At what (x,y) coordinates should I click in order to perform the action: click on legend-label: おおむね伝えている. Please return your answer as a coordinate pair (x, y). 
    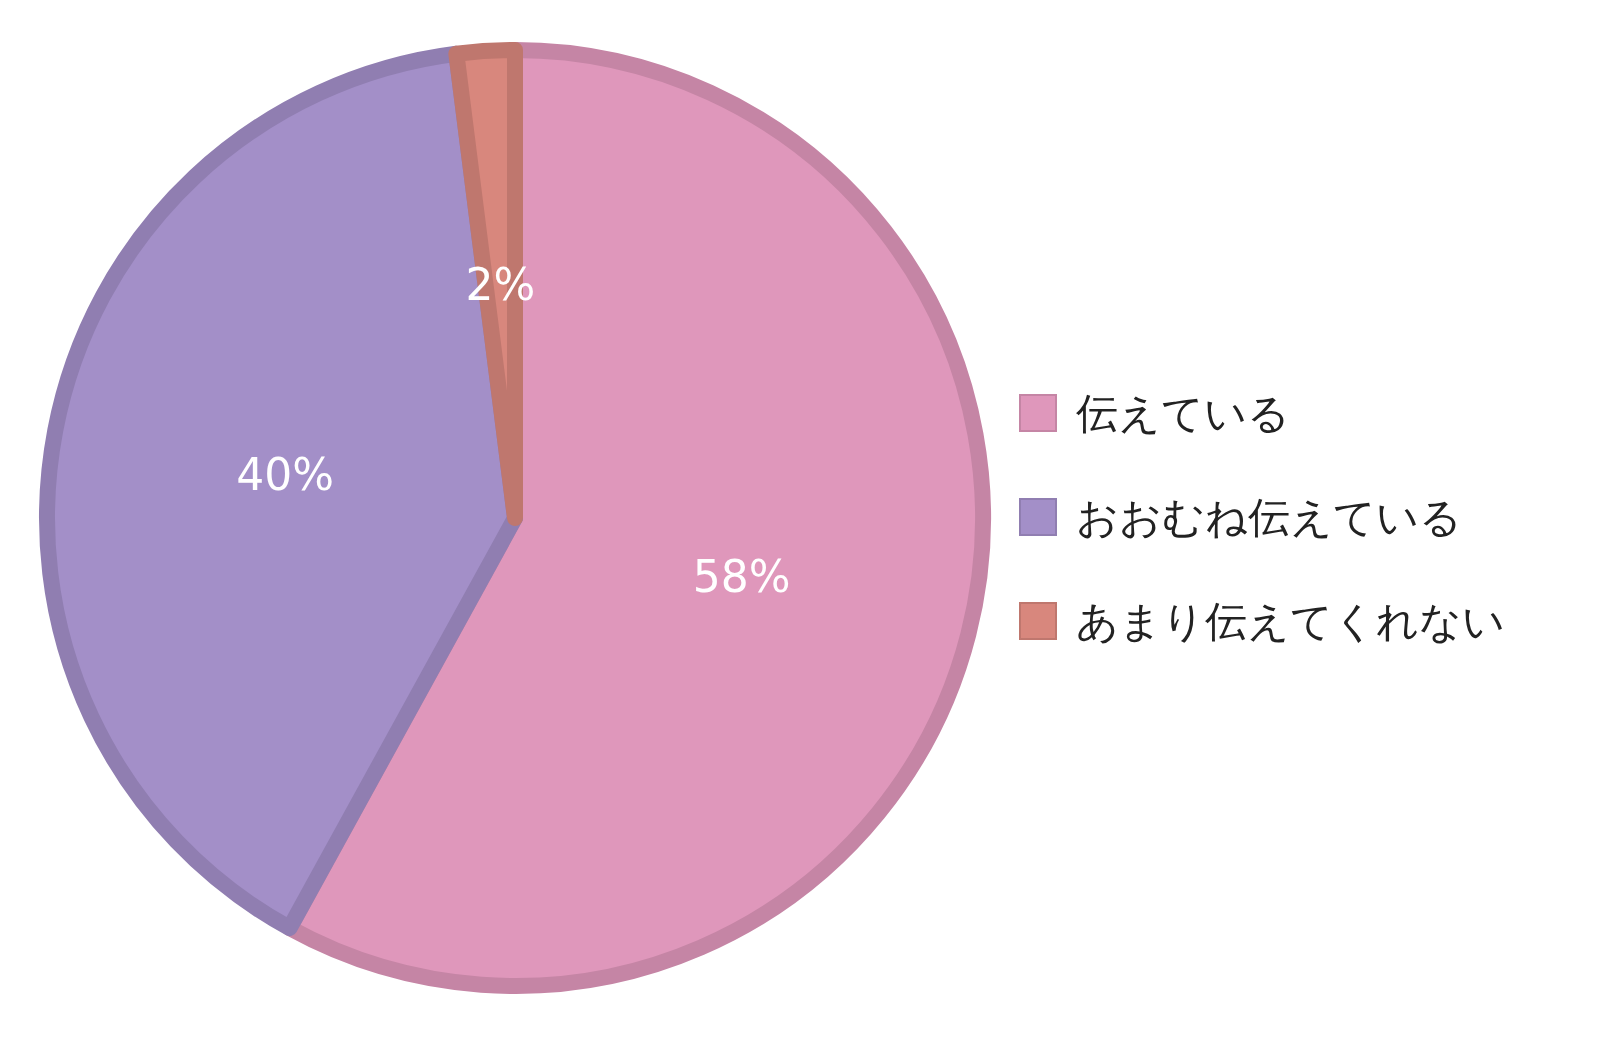
    Looking at the image, I should click on (1269, 517).